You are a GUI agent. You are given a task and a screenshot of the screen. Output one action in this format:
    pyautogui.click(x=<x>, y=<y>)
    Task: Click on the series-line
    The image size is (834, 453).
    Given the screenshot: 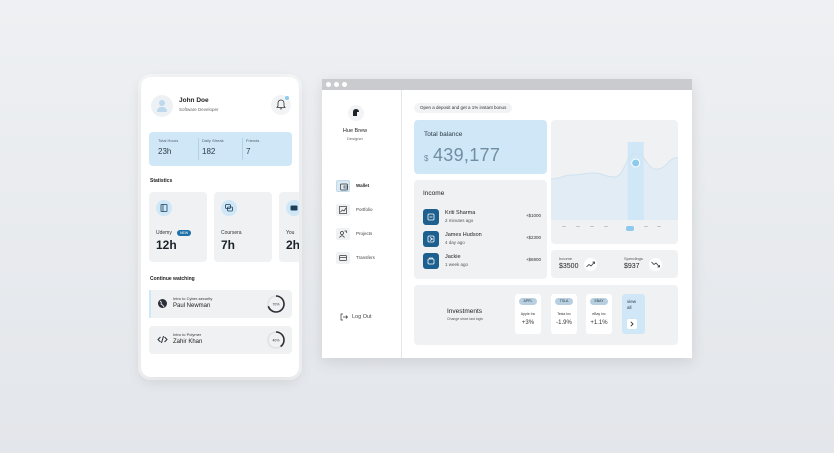 What is the action you would take?
    pyautogui.click(x=614, y=166)
    